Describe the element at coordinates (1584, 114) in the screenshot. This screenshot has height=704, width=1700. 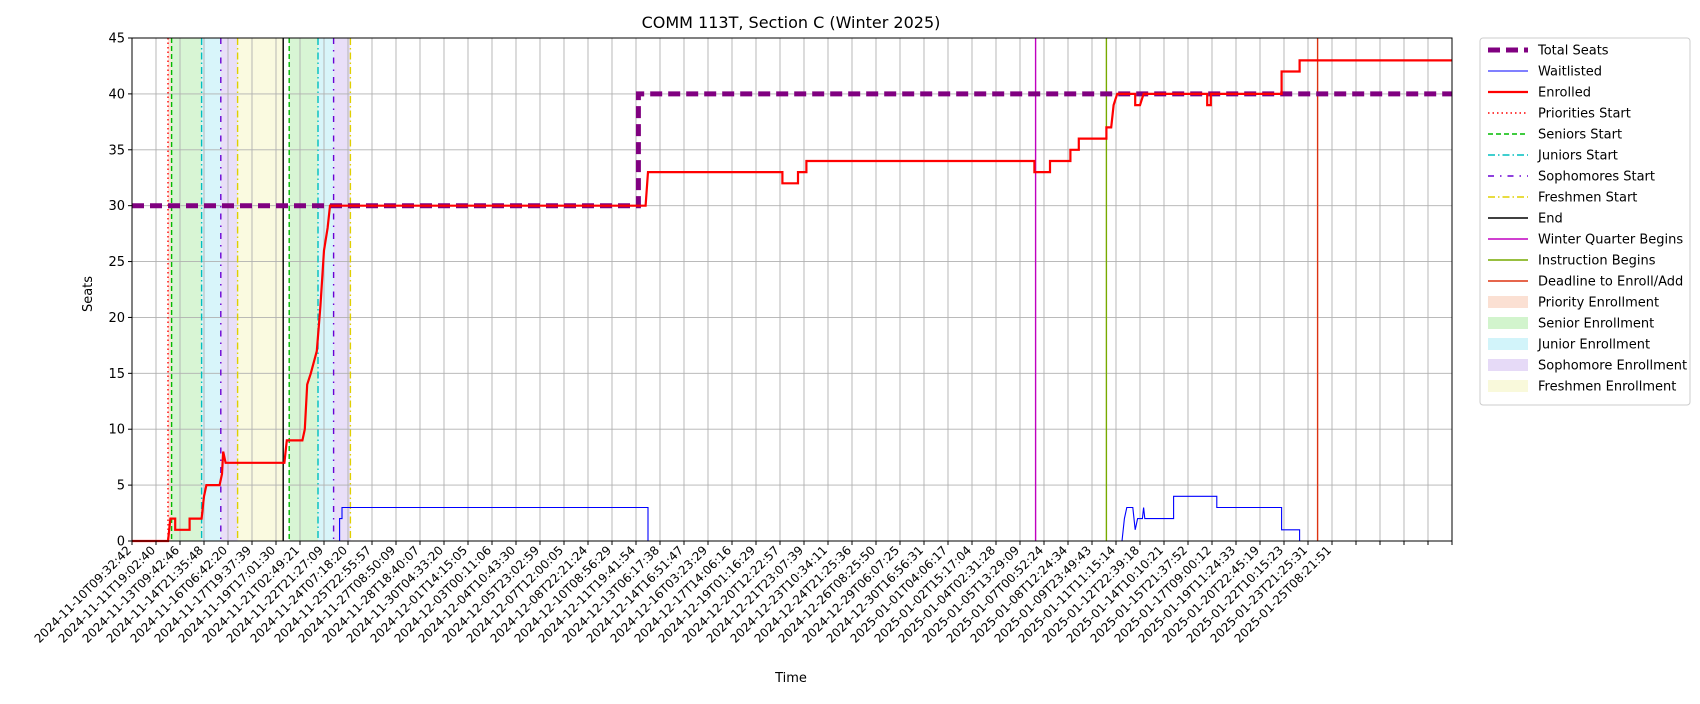
I see `legend-label-3: Priorities Start` at that location.